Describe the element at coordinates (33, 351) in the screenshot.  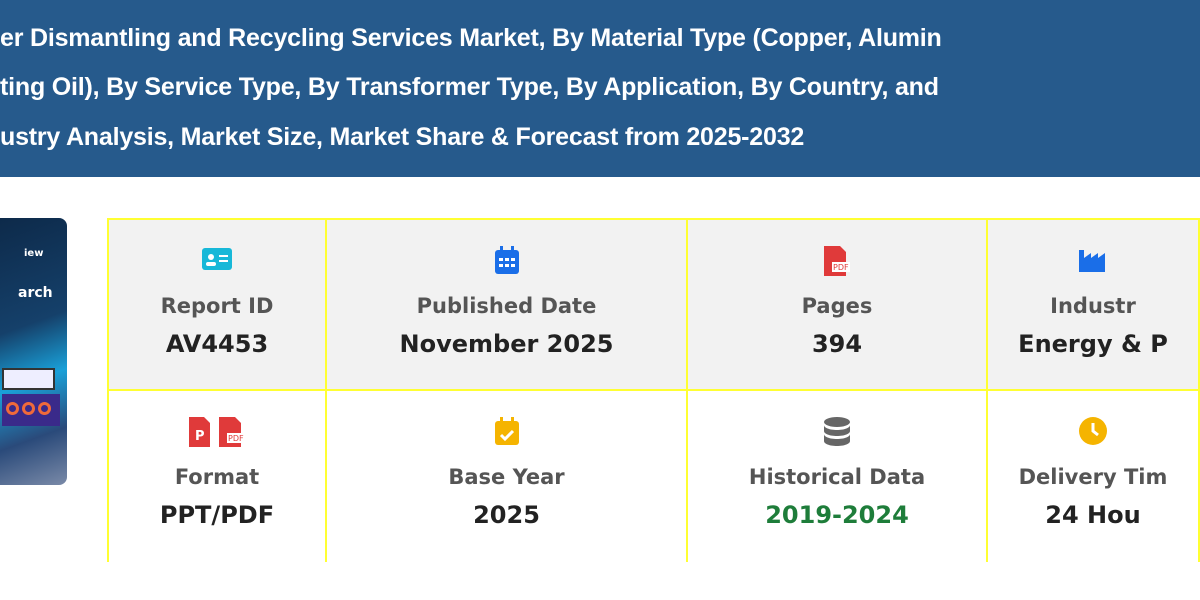
I see `report-cover-image: iew arch` at that location.